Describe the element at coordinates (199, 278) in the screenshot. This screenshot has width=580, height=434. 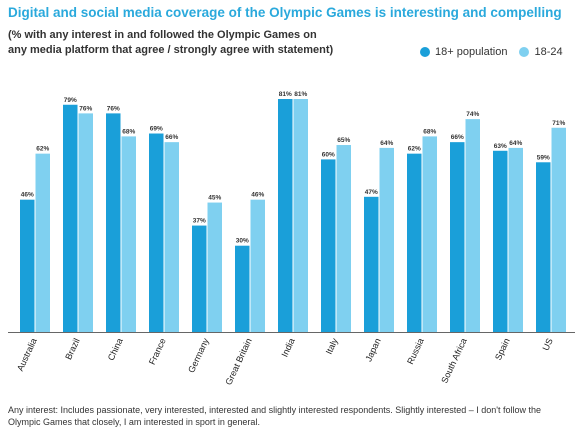
I see `bar-germany-18-plus` at that location.